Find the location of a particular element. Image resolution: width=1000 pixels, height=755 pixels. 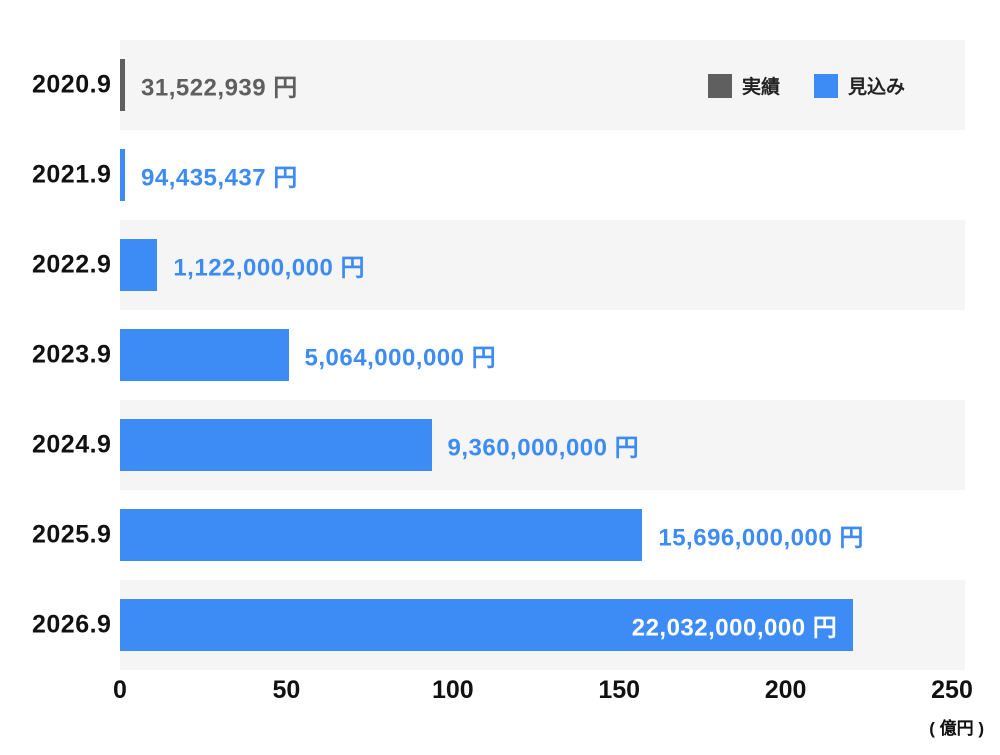

value-label: 5,064,000,000 円 is located at coordinates (400, 358).